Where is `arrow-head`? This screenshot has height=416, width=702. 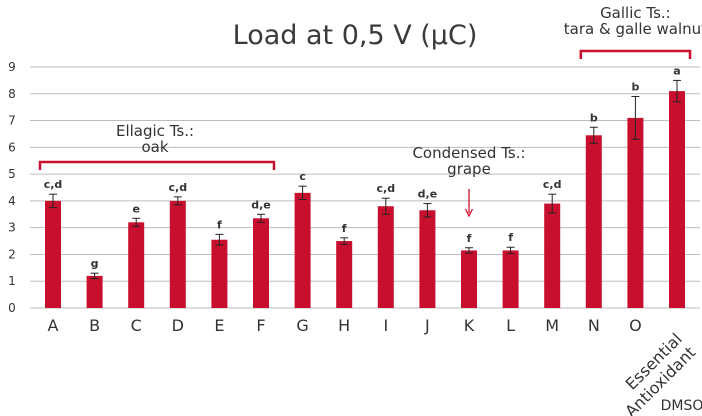 arrow-head is located at coordinates (469, 213).